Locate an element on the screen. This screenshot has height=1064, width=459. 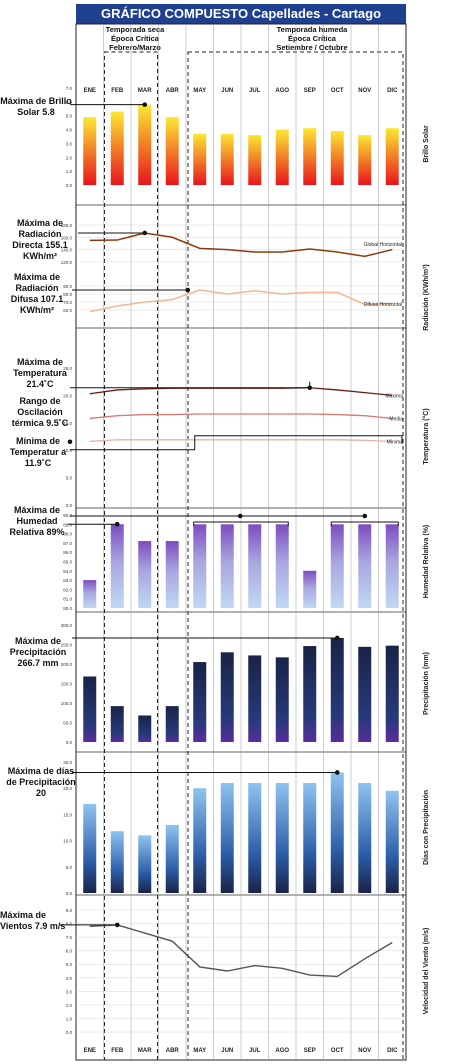
wet-season-line-2: Época Crítica is located at coordinates (312, 38).